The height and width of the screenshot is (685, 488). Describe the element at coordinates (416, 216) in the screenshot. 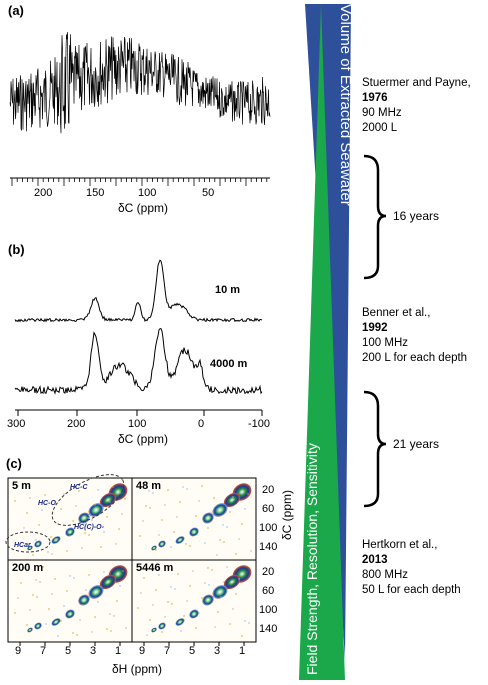

I see `interval-16-years: 16 years` at that location.